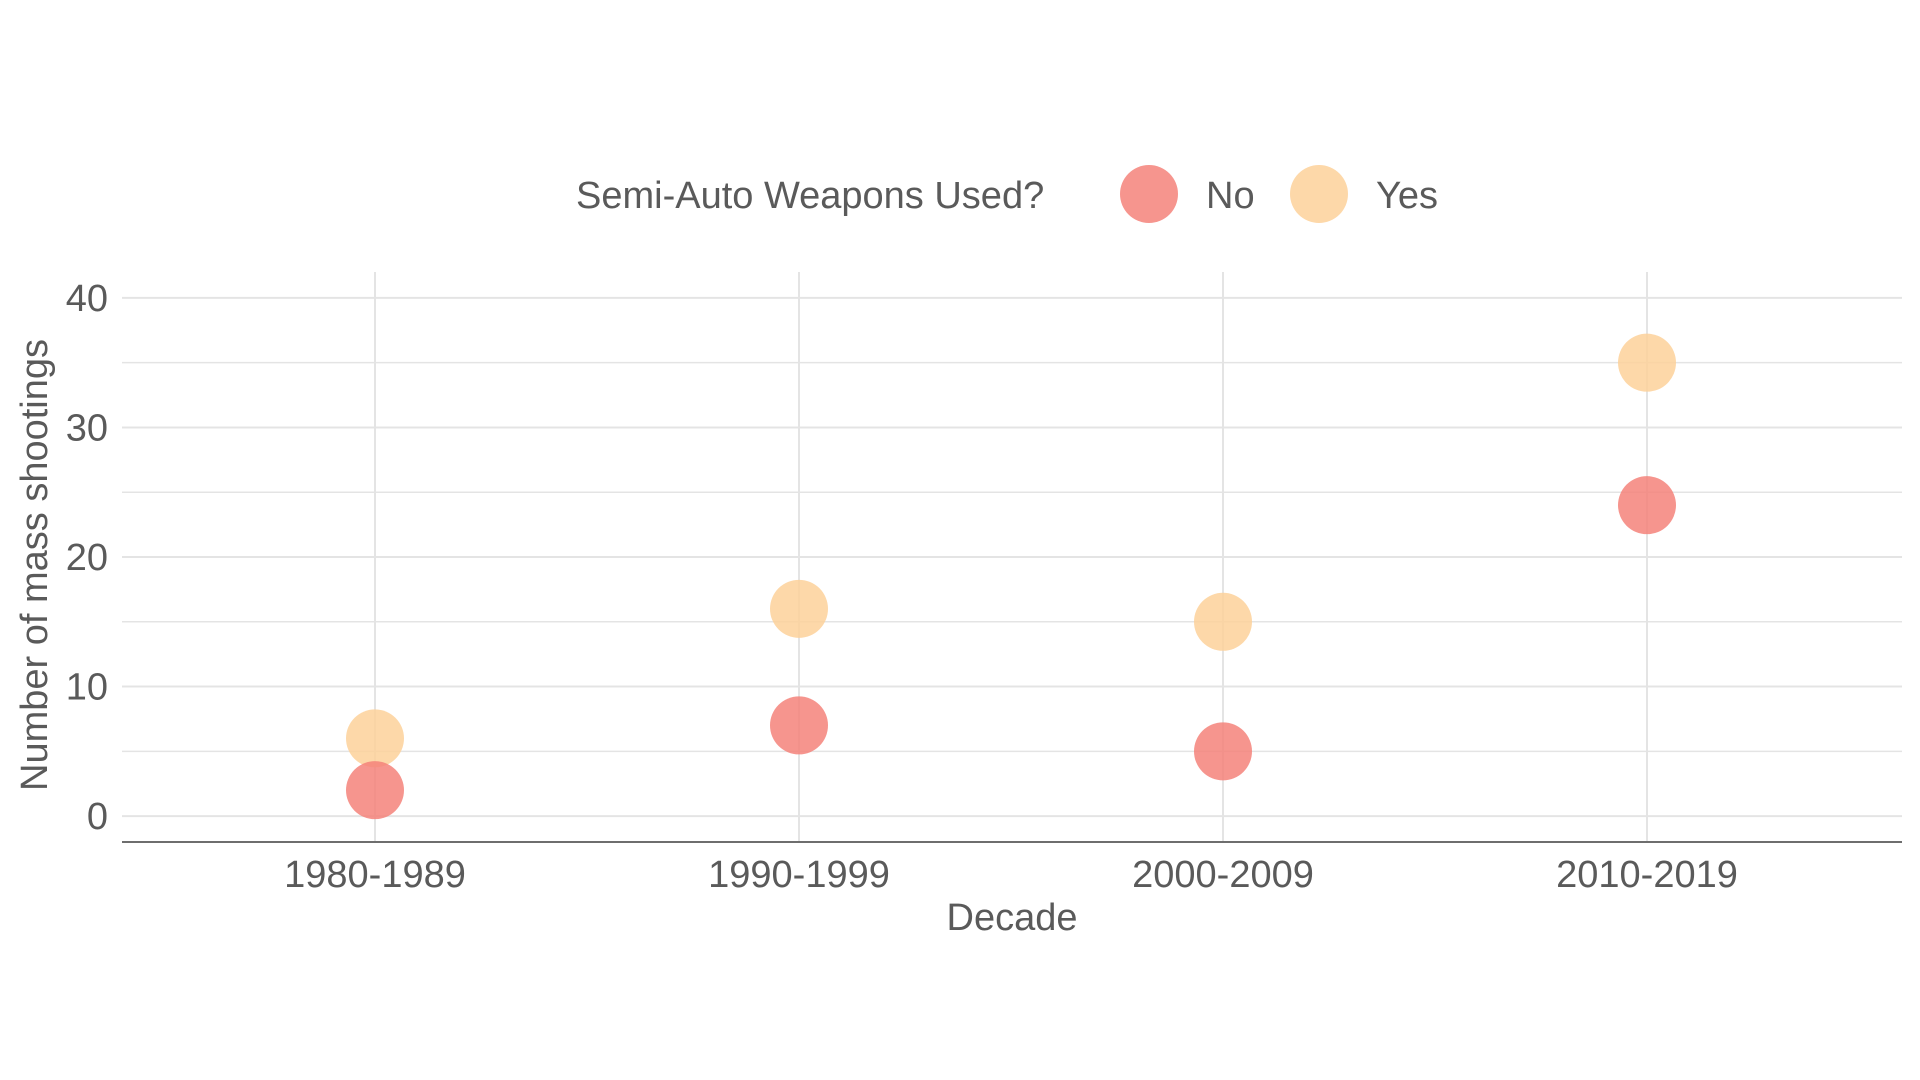 This screenshot has height=1080, width=1920. What do you see at coordinates (810, 196) in the screenshot?
I see `legend-title: Semi-Auto Weapons Used?` at bounding box center [810, 196].